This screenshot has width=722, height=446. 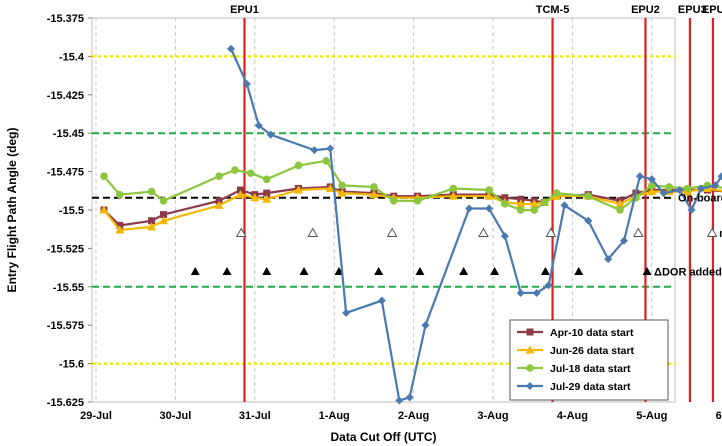 What do you see at coordinates (72, 57) in the screenshot?
I see `y-tick-label: -15.4` at bounding box center [72, 57].